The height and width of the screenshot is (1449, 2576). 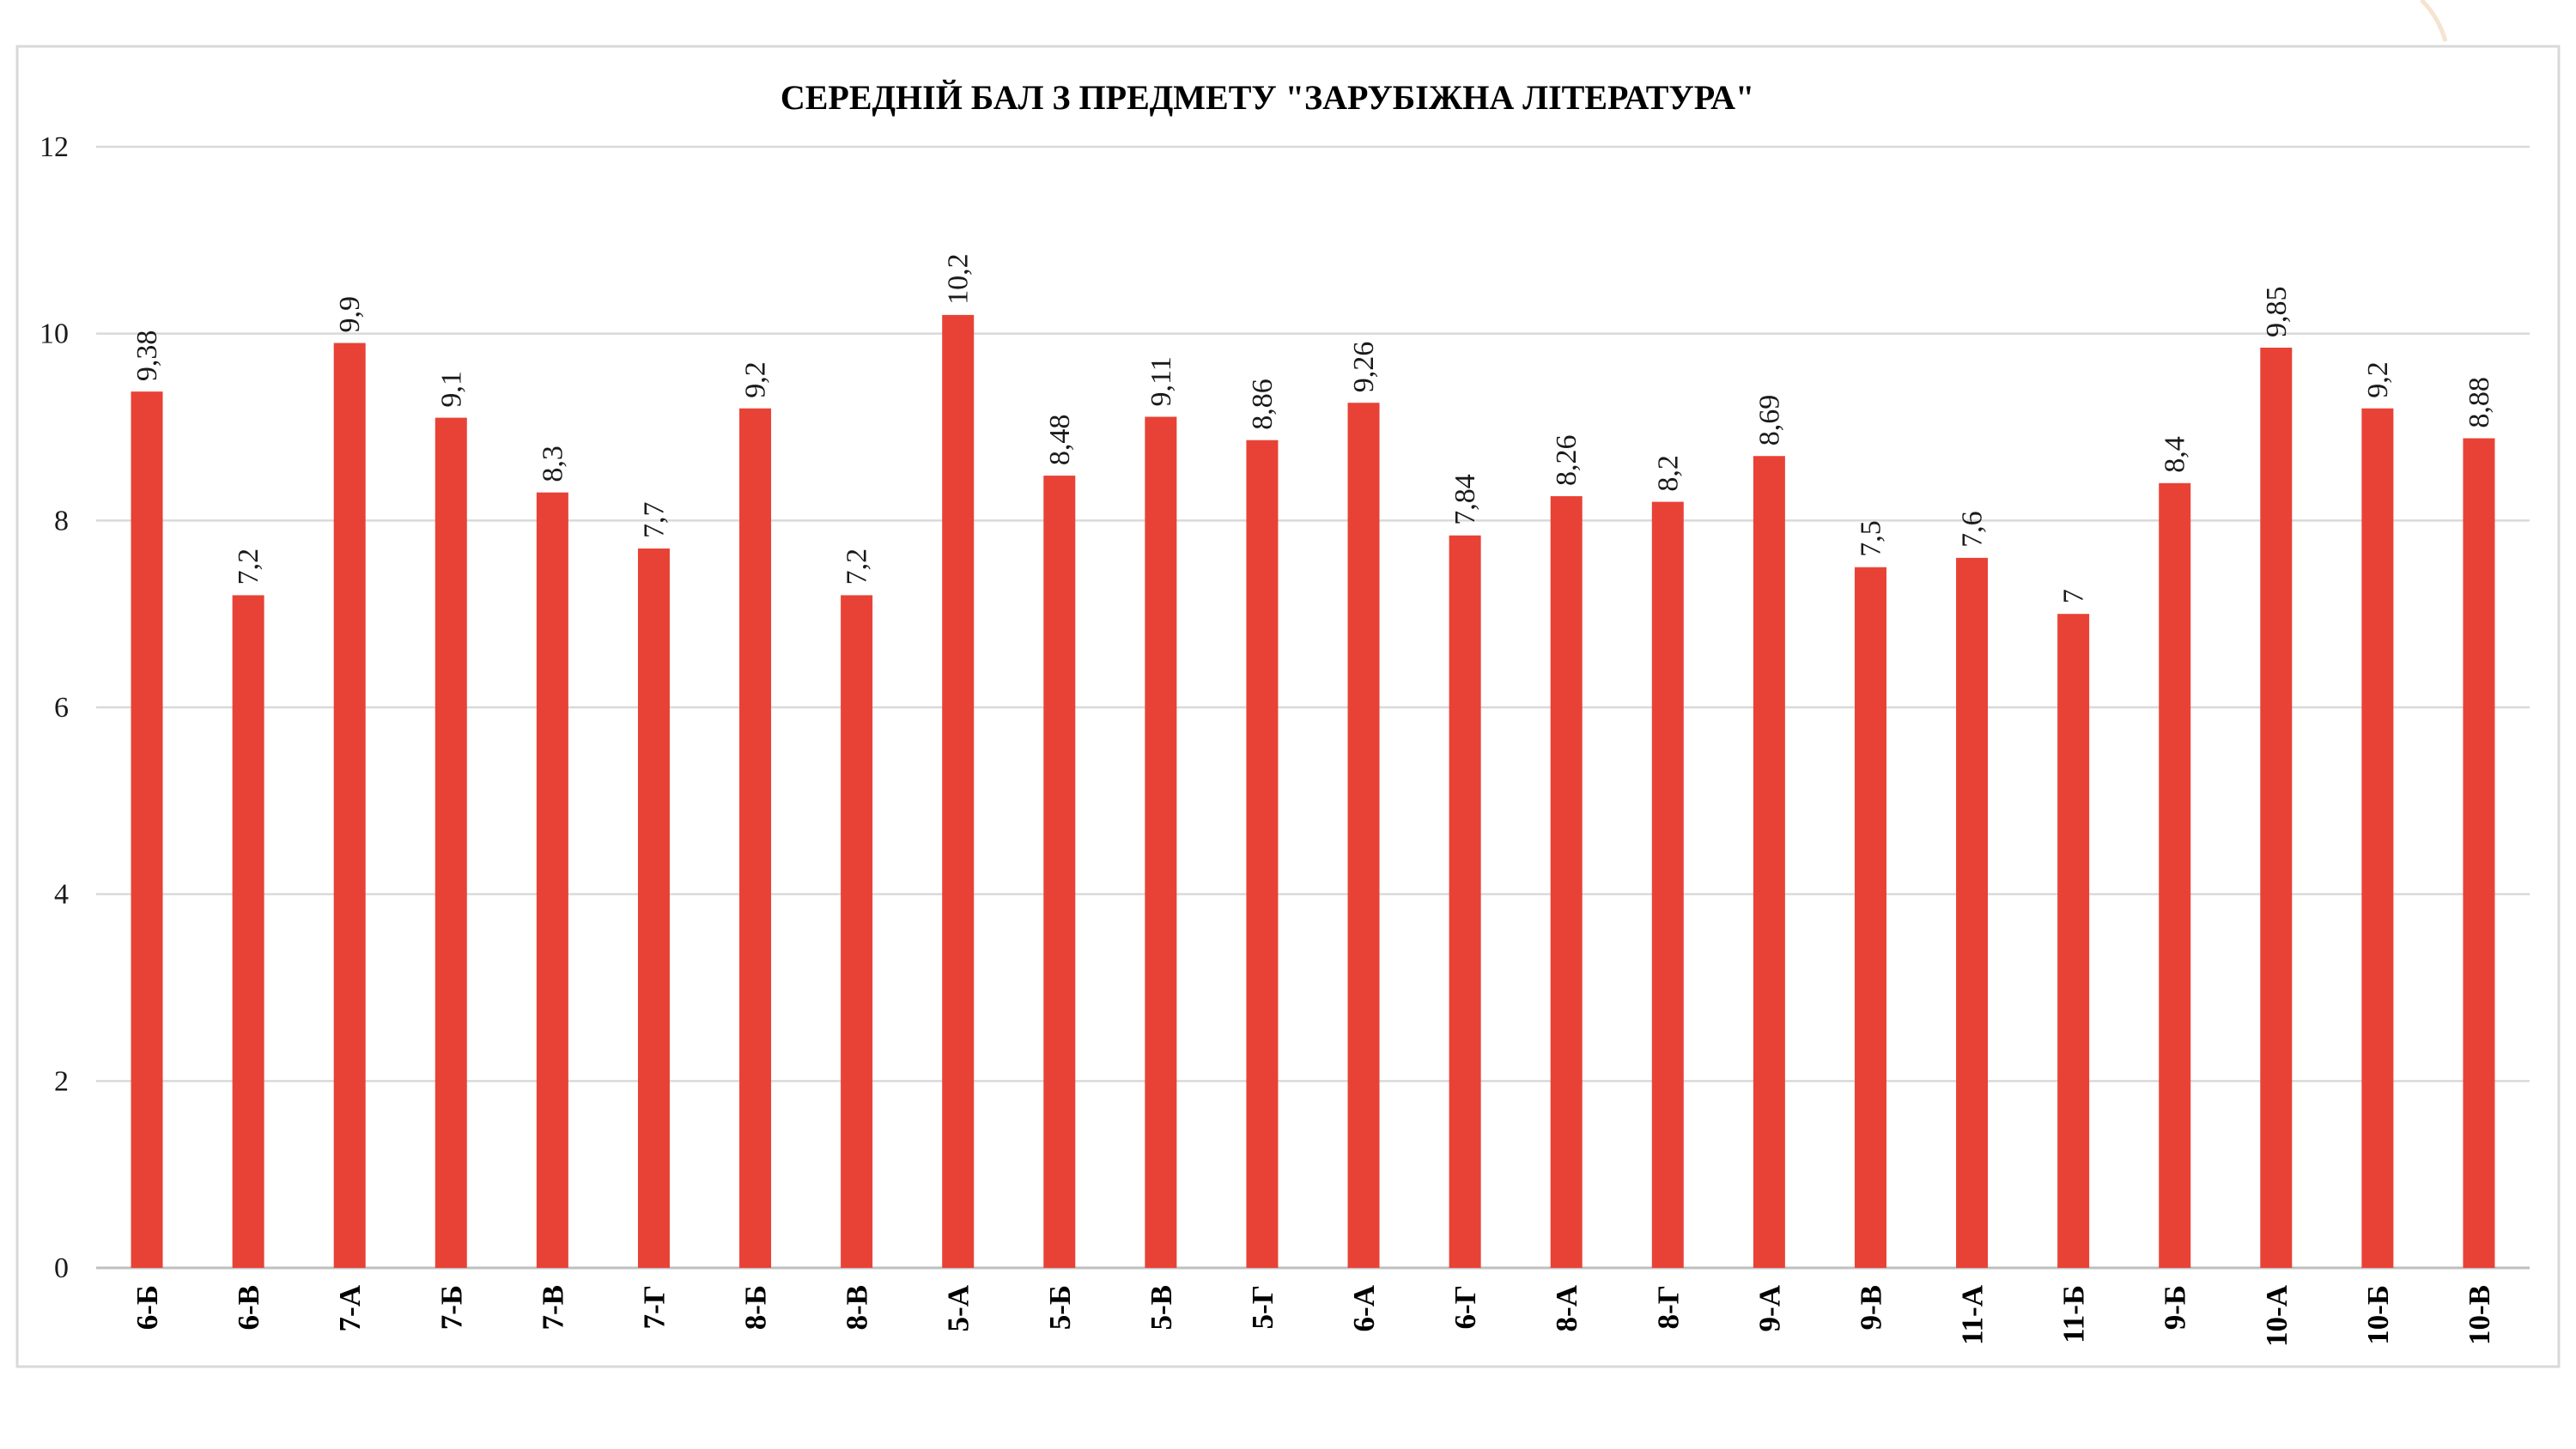 What do you see at coordinates (1263, 404) in the screenshot?
I see `data-label: 8,86` at bounding box center [1263, 404].